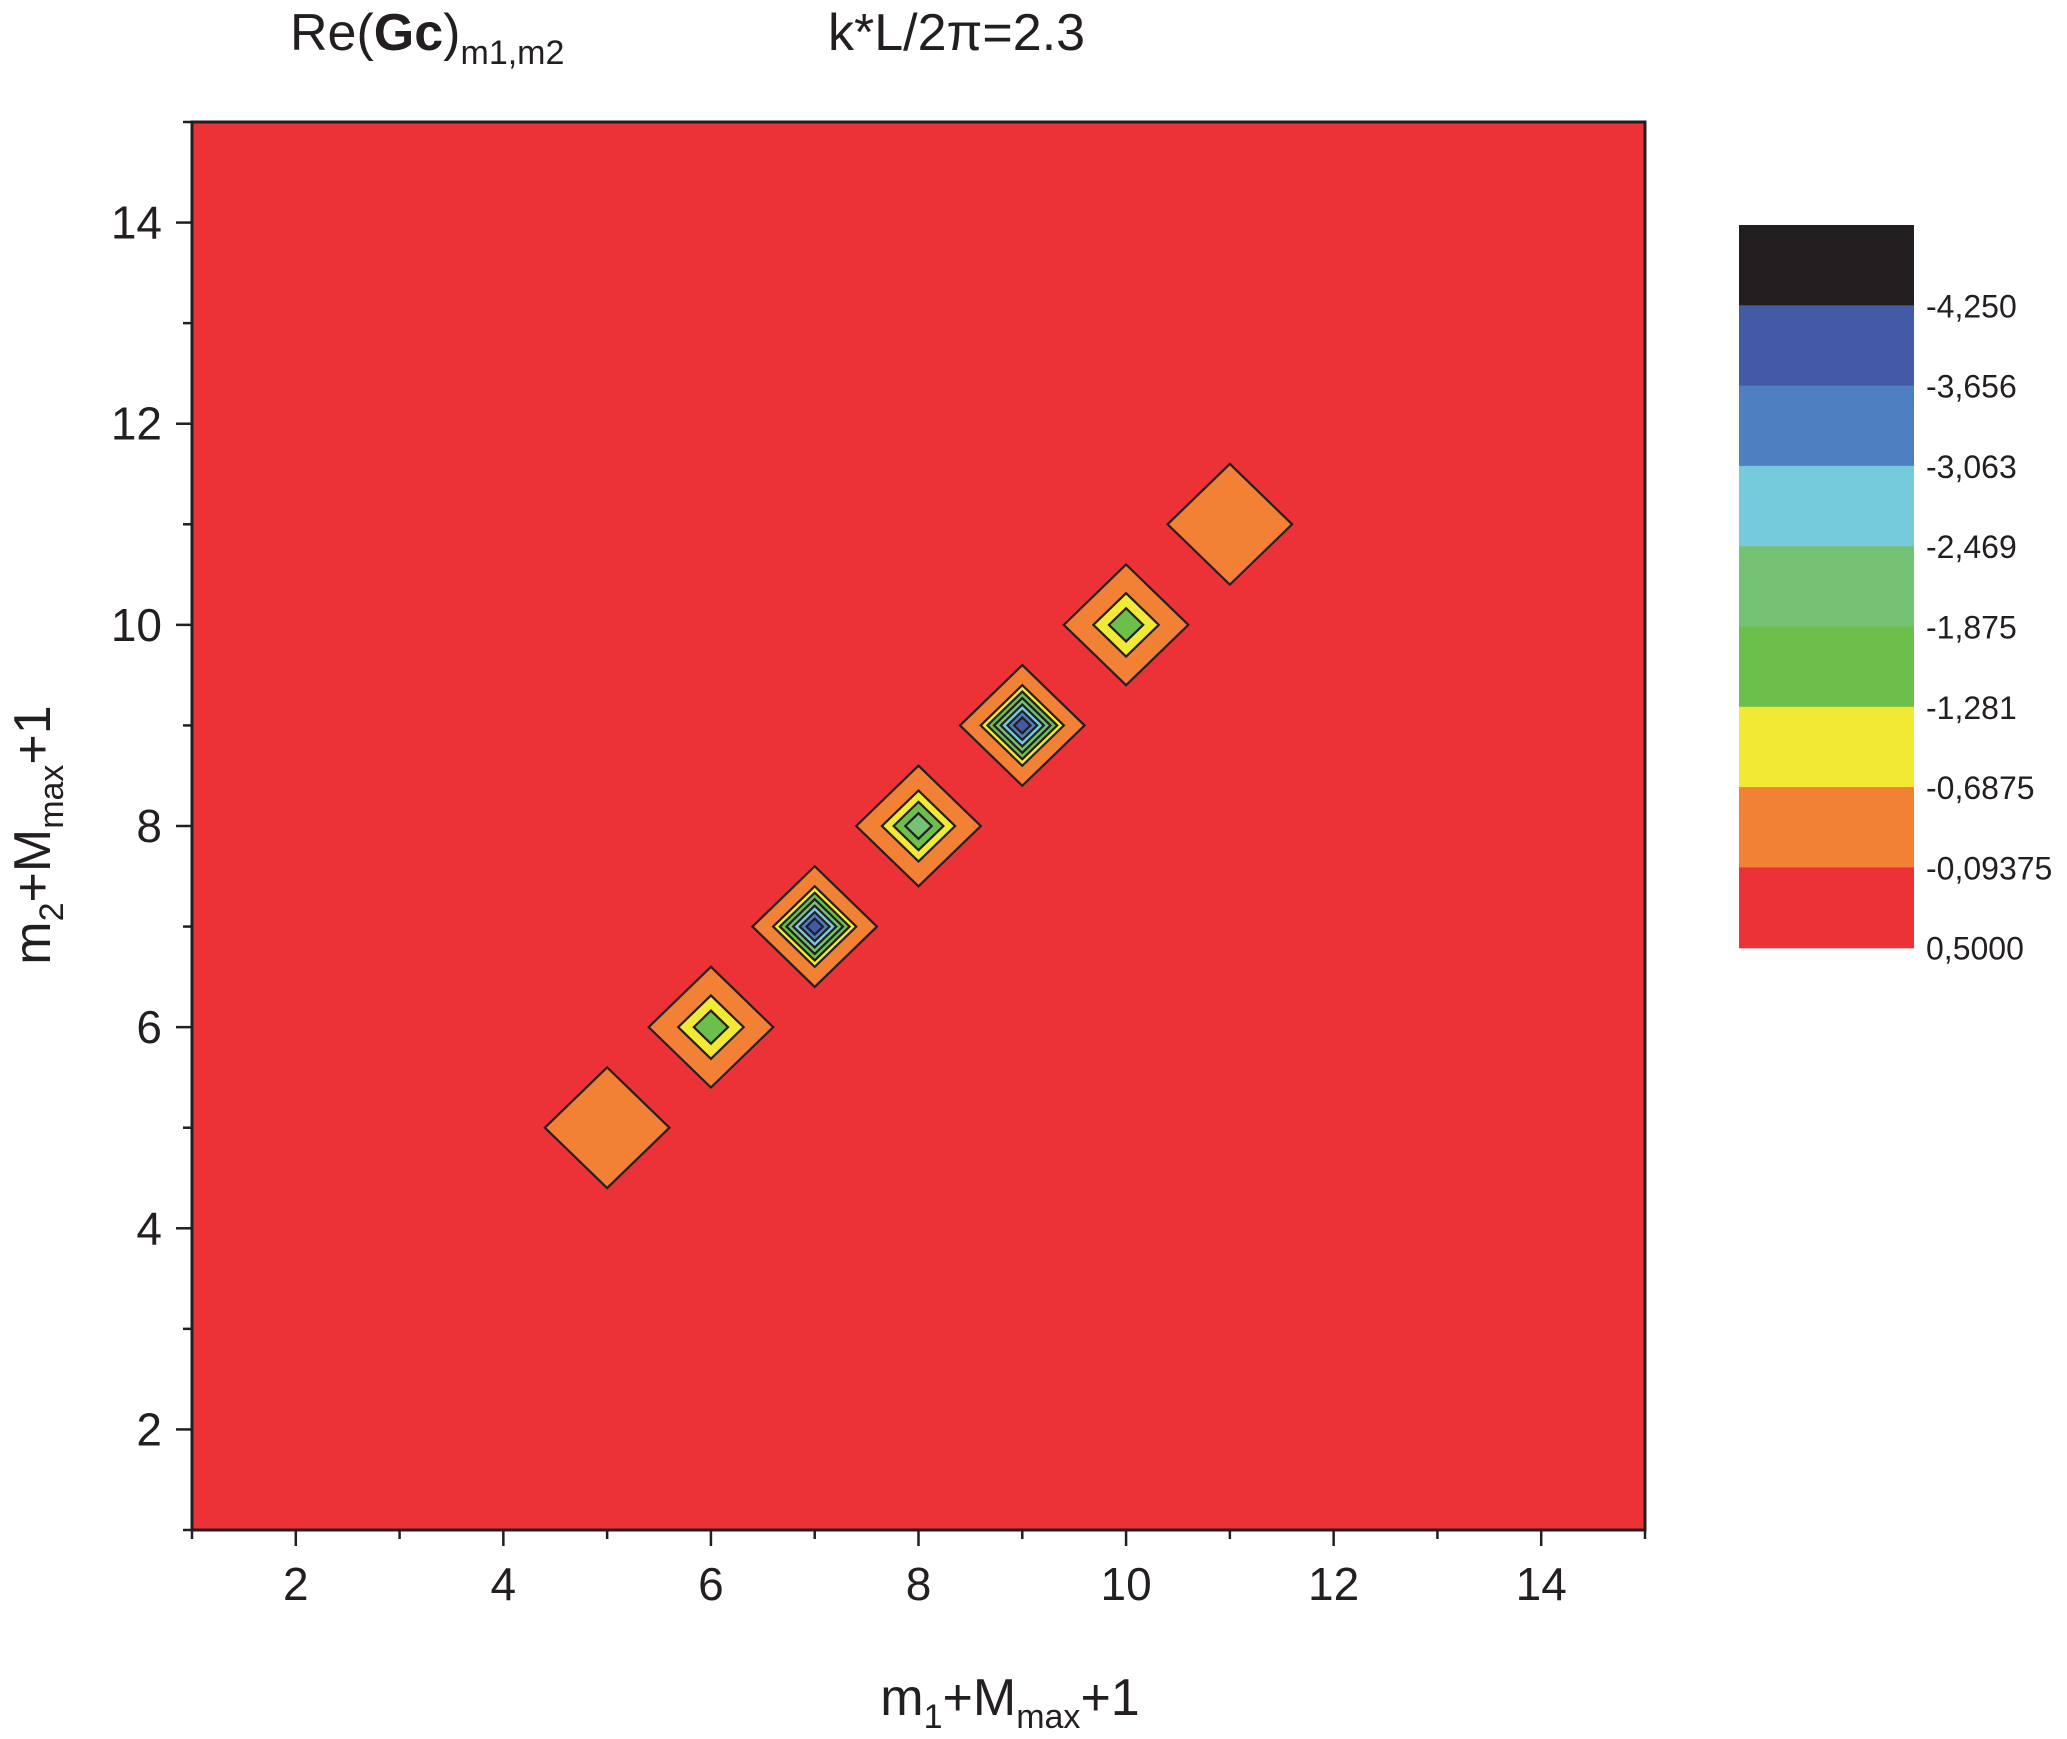 The height and width of the screenshot is (1739, 2067). What do you see at coordinates (1971, 708) in the screenshot?
I see `colorbar-label: -1,281` at bounding box center [1971, 708].